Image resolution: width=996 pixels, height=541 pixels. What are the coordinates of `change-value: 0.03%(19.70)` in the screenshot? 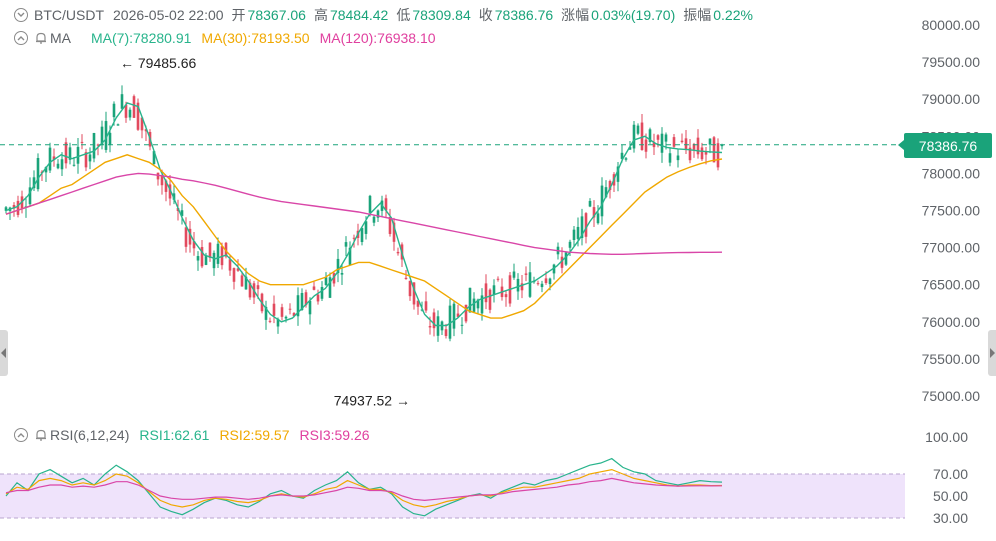 It's located at (633, 15).